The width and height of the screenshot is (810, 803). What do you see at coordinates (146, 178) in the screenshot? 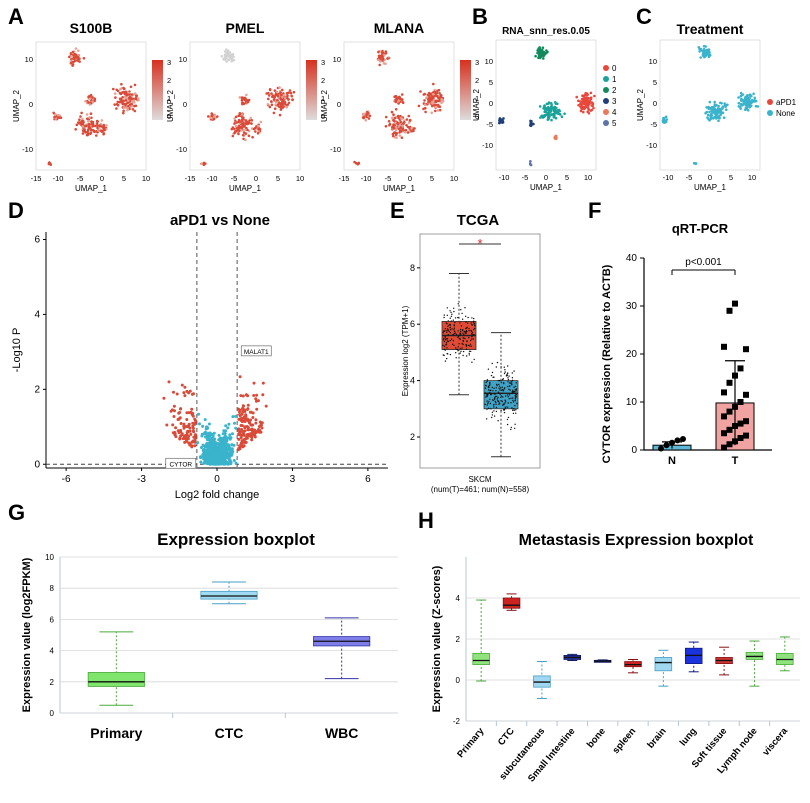
I see `umap-x-tick: 10` at bounding box center [146, 178].